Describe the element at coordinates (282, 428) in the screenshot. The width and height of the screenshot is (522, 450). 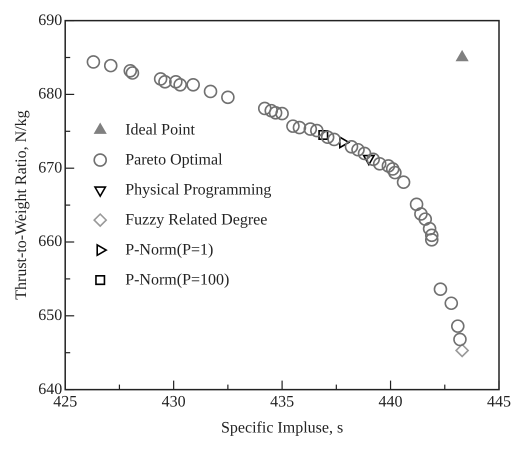
I see `x-axis-title: Specific Impluse, s` at that location.